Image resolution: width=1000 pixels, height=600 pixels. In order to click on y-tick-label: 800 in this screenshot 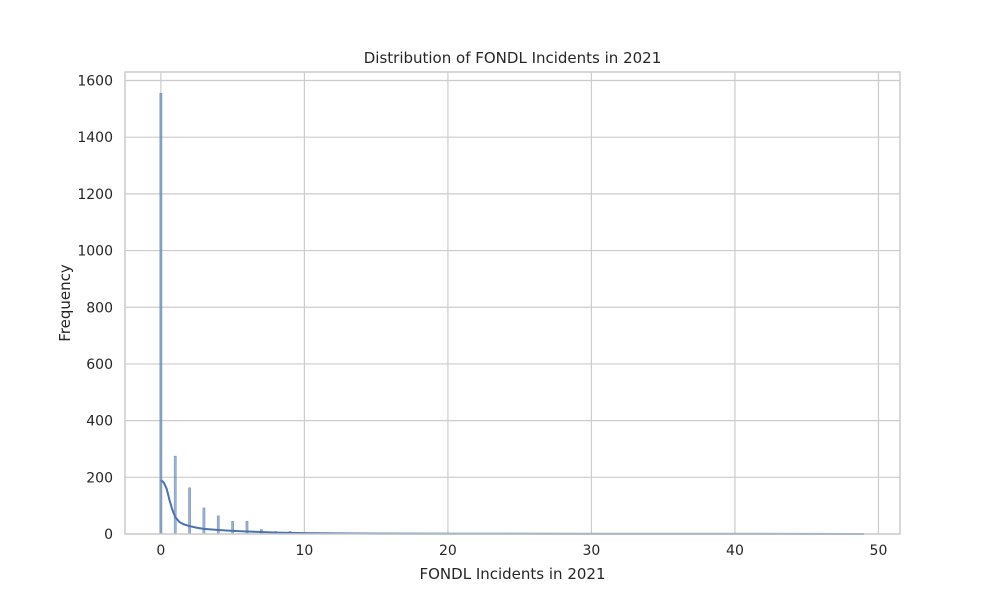, I will do `click(99, 308)`.